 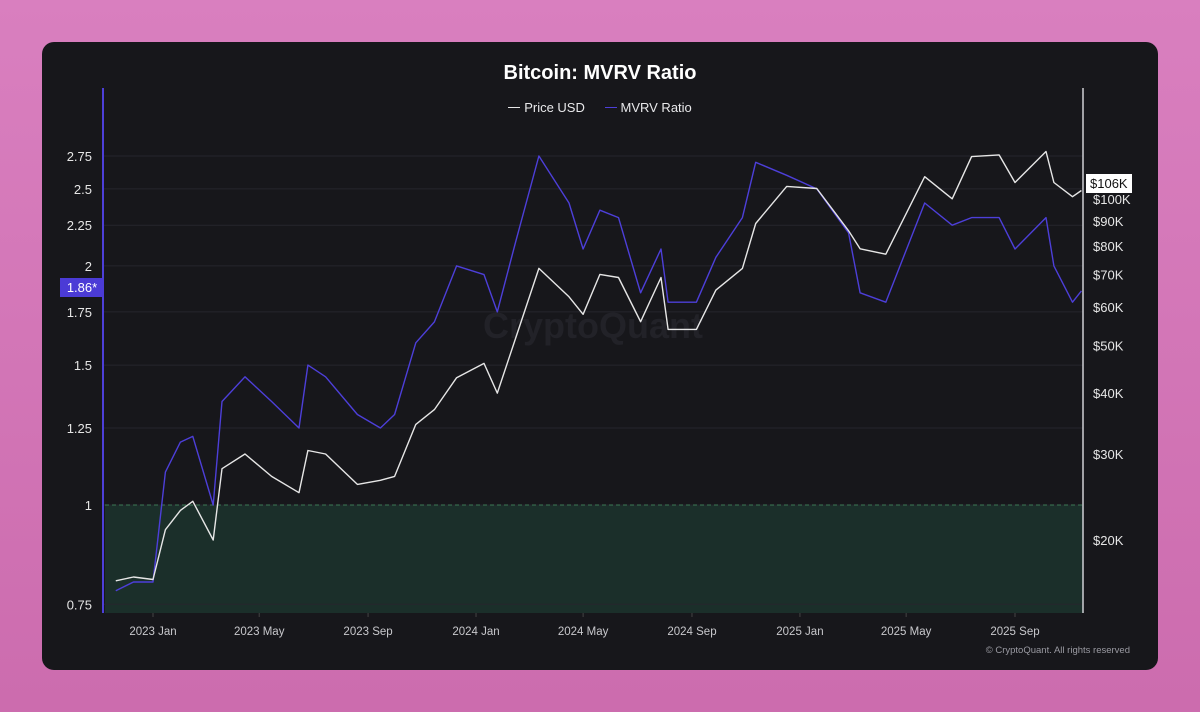 I want to click on legend-label-mvrv: MVRV Ratio, so click(x=656, y=107).